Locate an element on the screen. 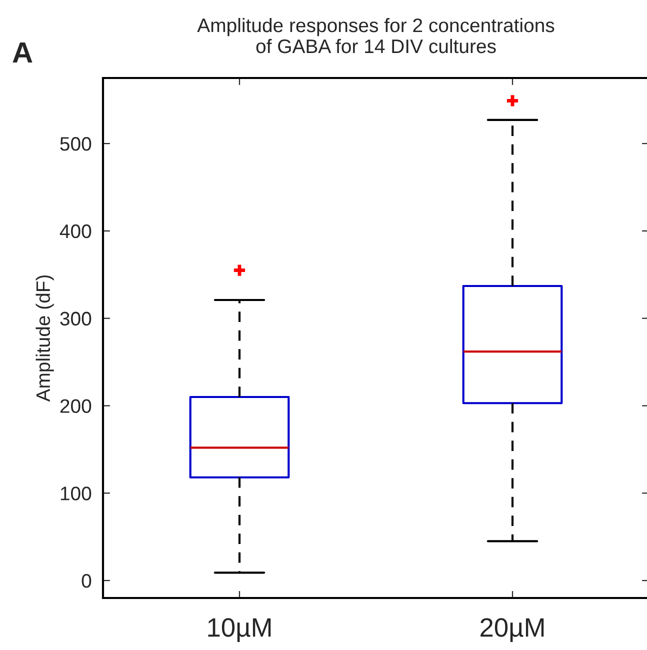  y-tick-label: 100 is located at coordinates (76, 493).